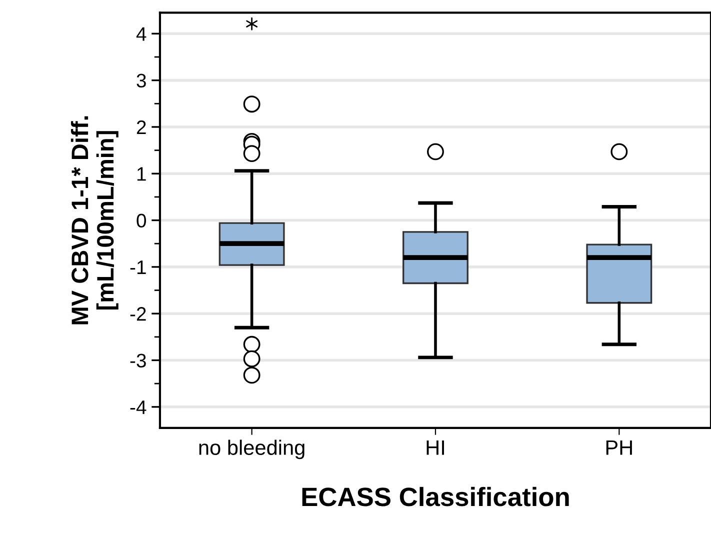 The width and height of the screenshot is (711, 550). What do you see at coordinates (141, 221) in the screenshot?
I see `y-tick-label: 0` at bounding box center [141, 221].